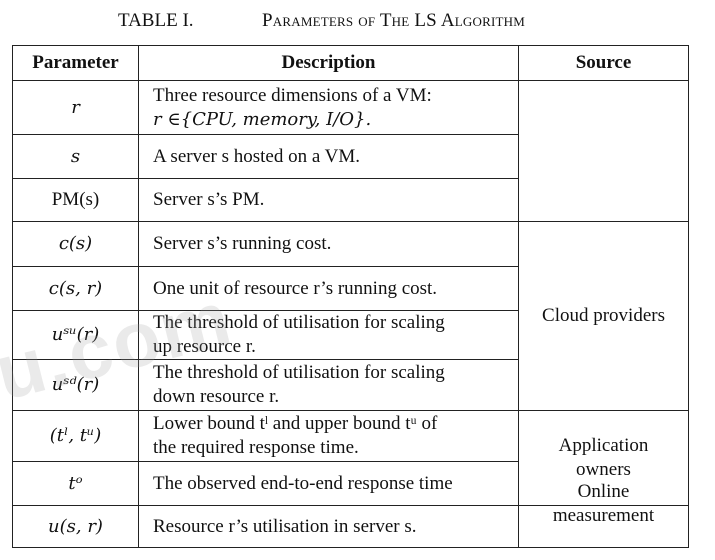  I want to click on description-line: the required response time., so click(256, 447).